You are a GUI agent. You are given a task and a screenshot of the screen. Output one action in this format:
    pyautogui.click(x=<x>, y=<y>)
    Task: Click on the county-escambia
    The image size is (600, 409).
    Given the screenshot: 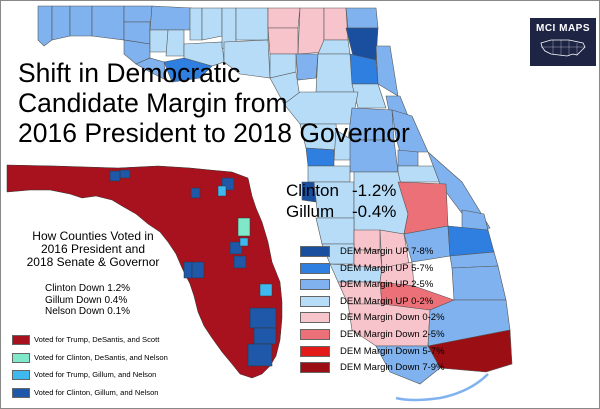 What is the action you would take?
    pyautogui.click(x=45, y=26)
    